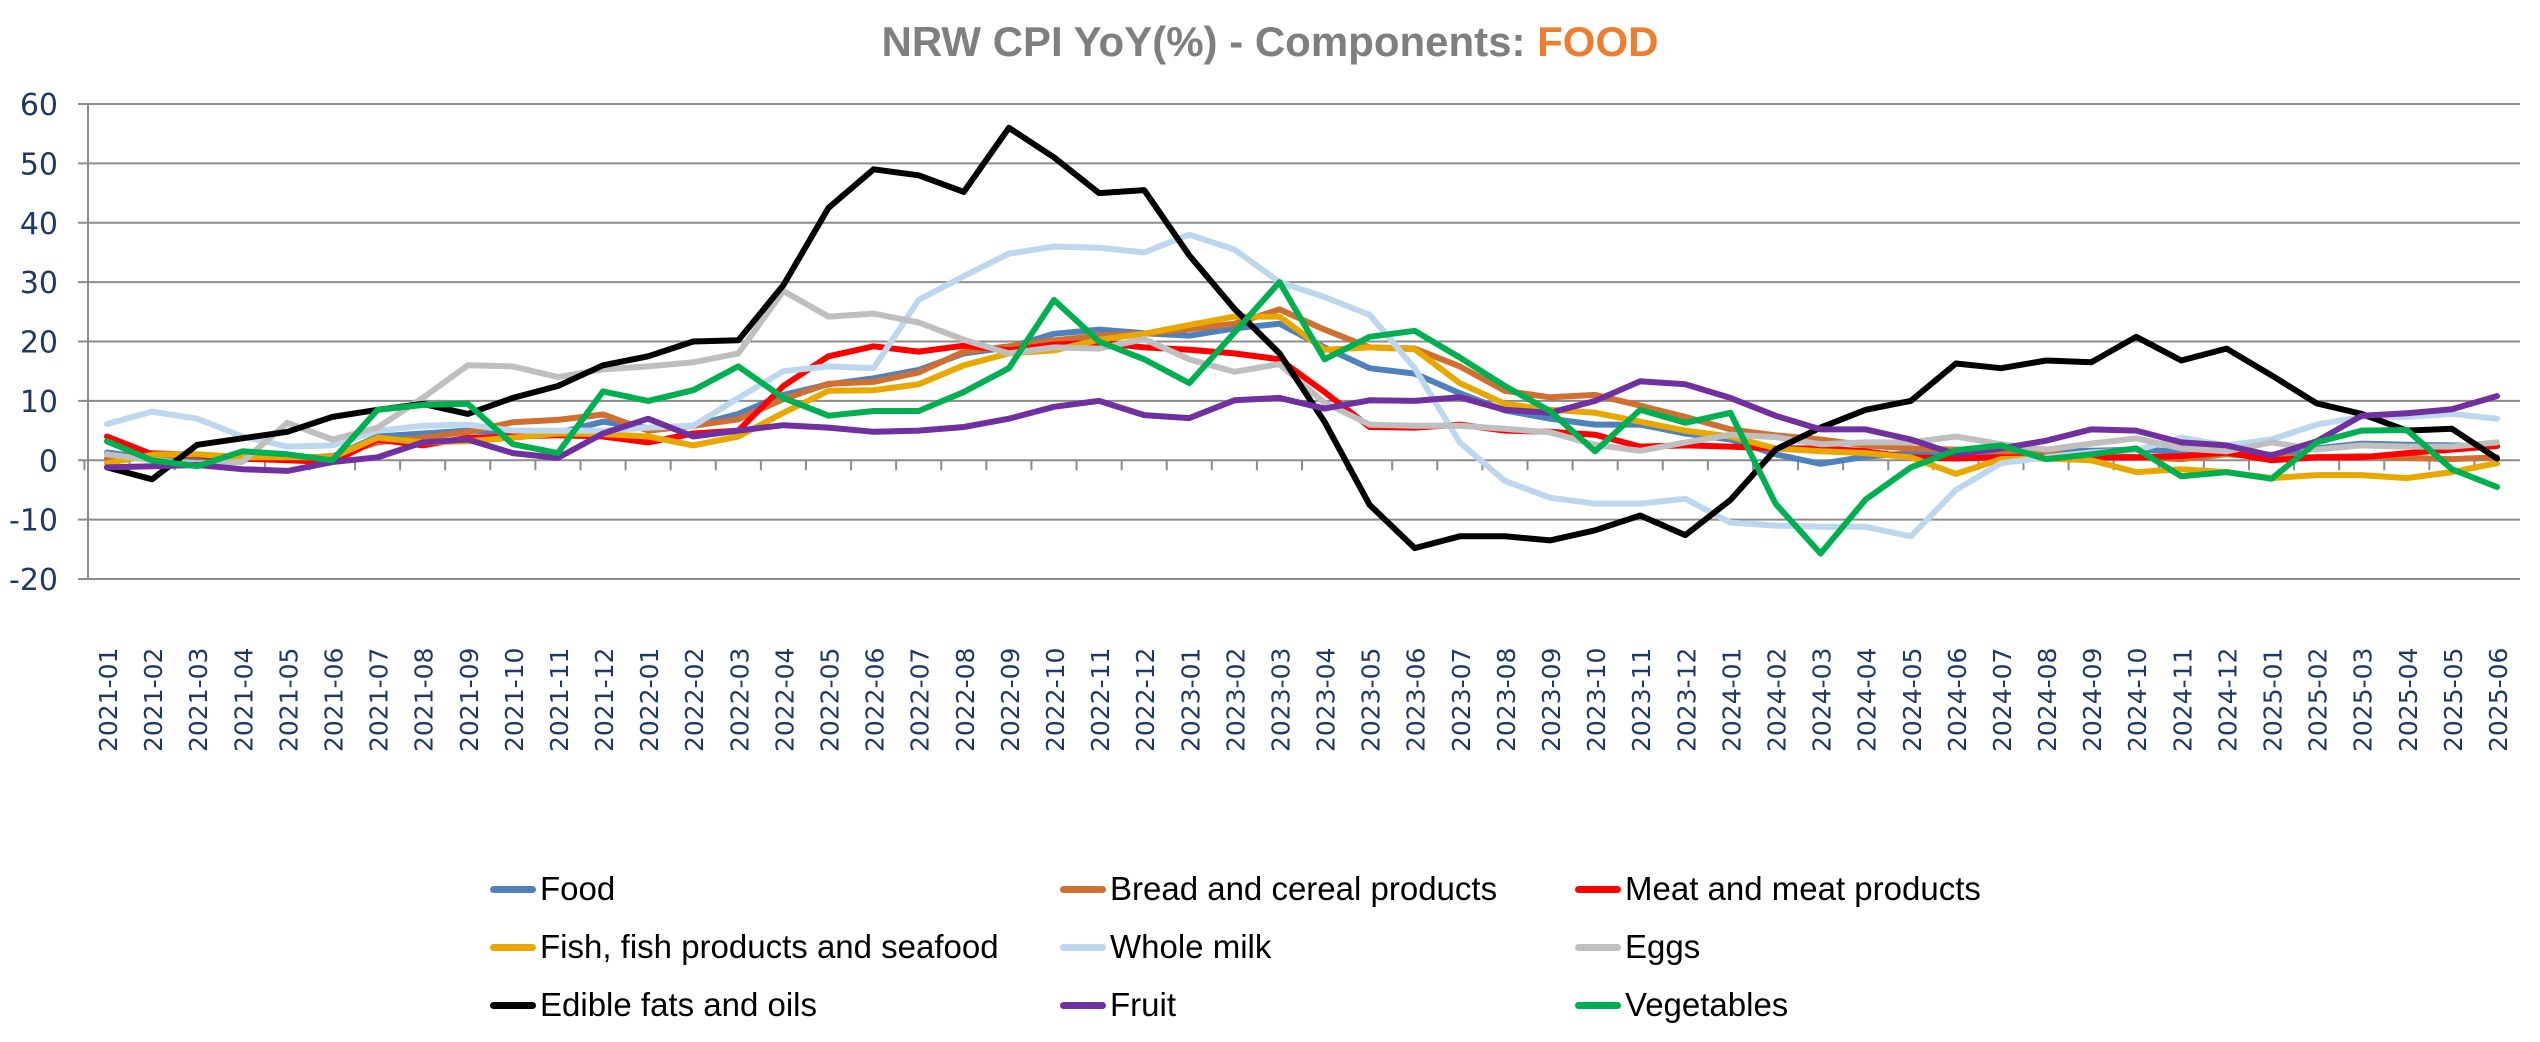  Describe the element at coordinates (1326, 700) in the screenshot. I see `x-tick-label: 2023-04` at that location.